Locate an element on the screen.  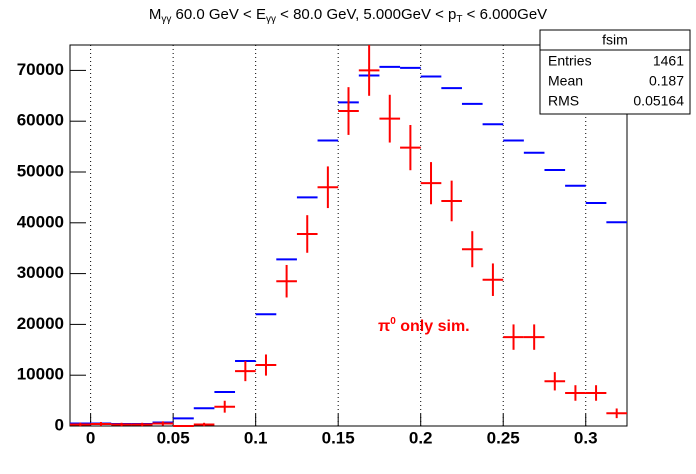
title-part: < 80.0 GeV, 5.000GeV < p is located at coordinates (366, 14).